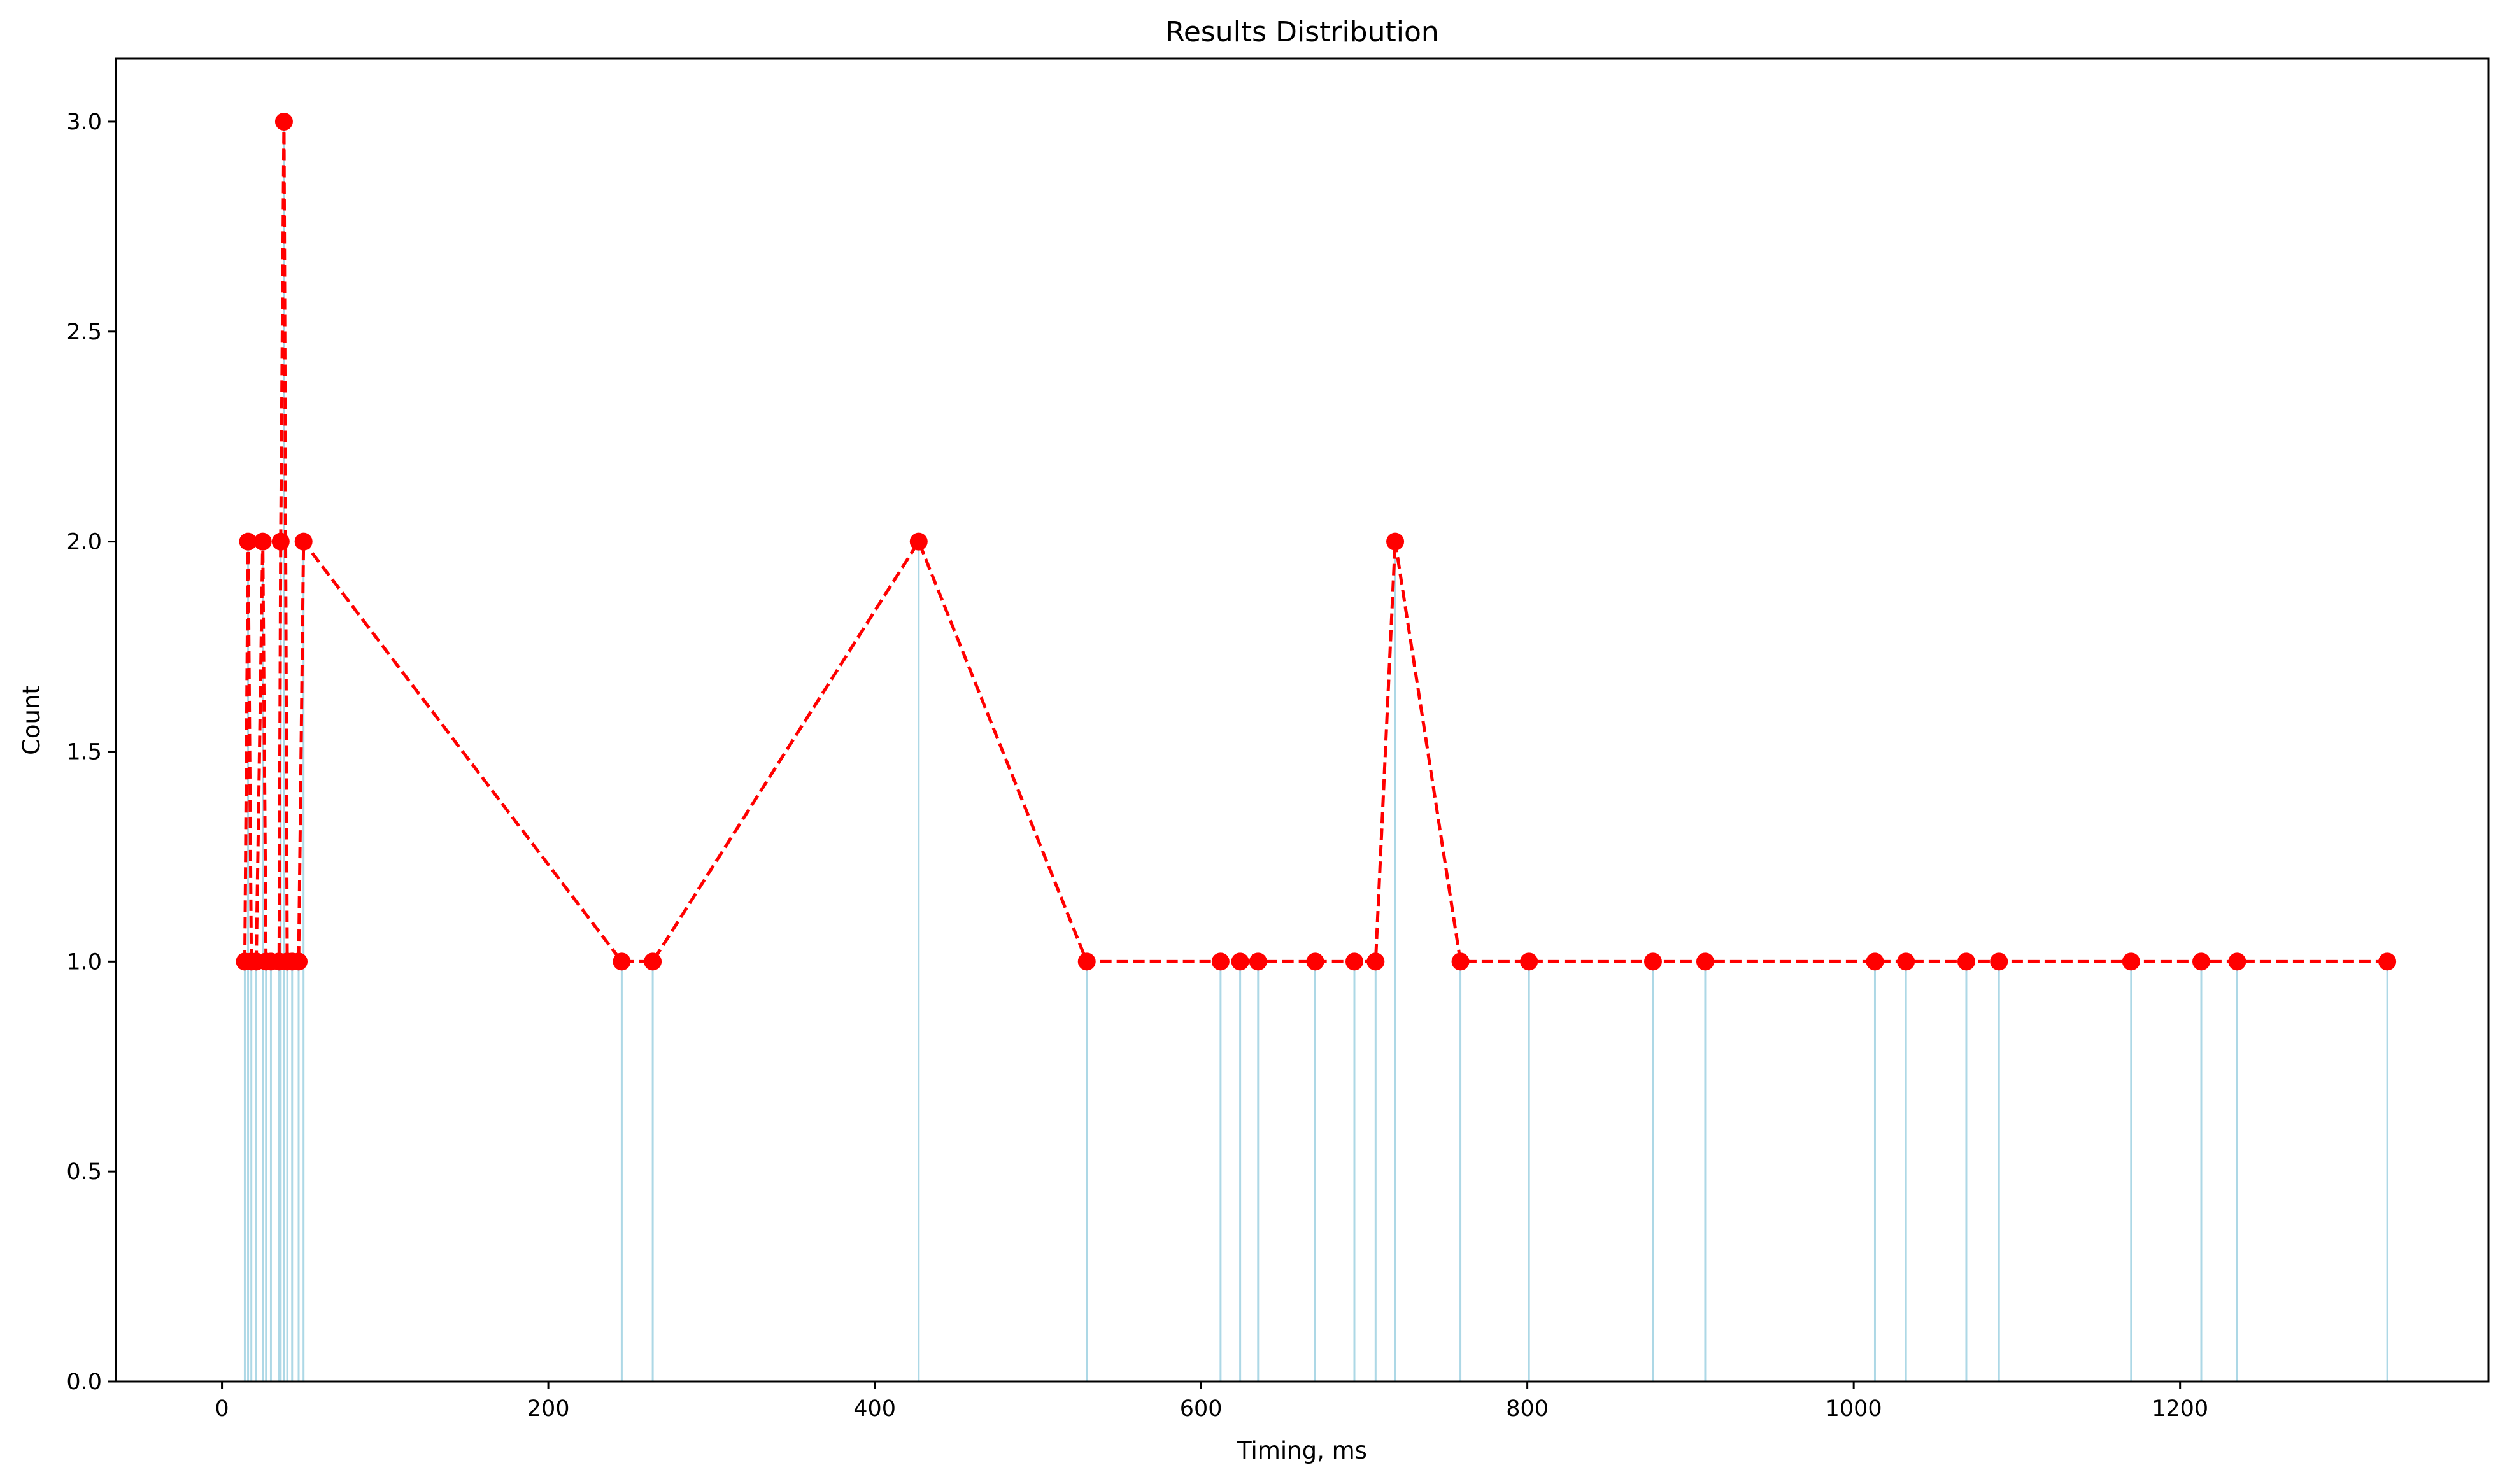  I want to click on y-tick-label: 2.5, so click(84, 332).